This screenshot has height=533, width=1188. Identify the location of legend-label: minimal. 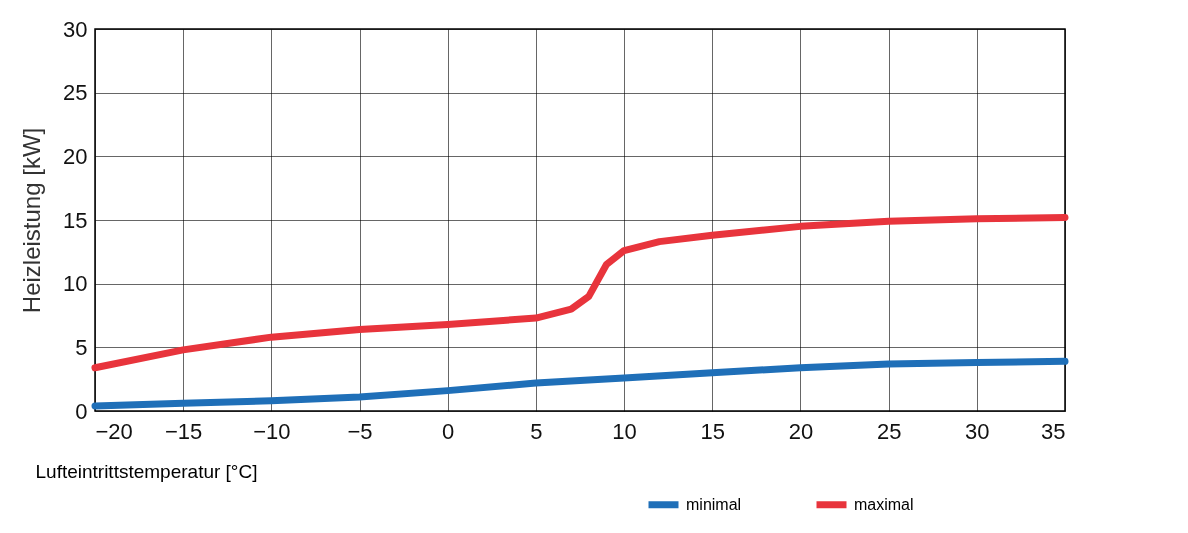
(714, 504).